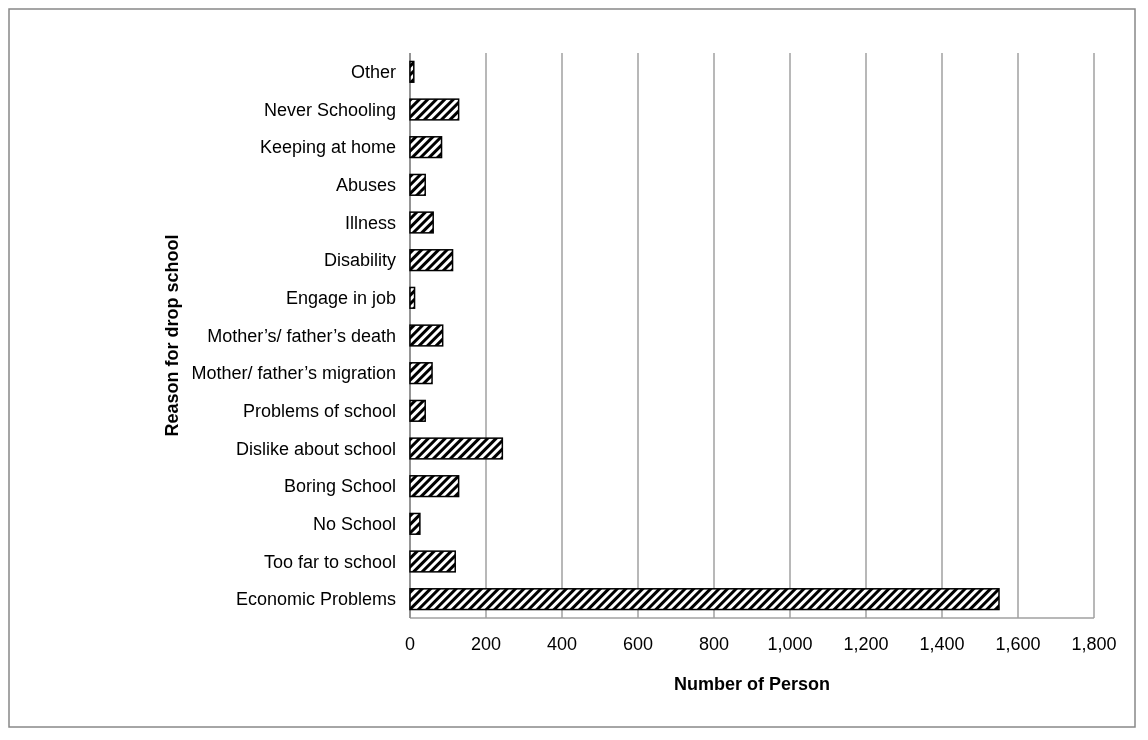 This screenshot has height=740, width=1148. Describe the element at coordinates (1018, 644) in the screenshot. I see `x-tick-label: 1,600` at that location.